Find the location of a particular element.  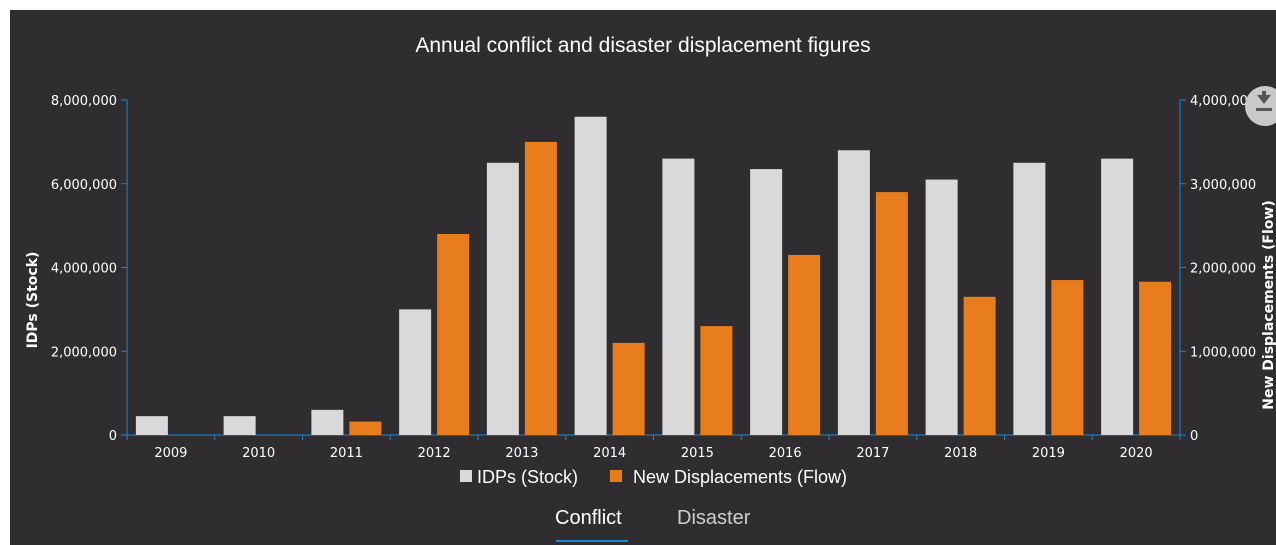

download-button is located at coordinates (1260, 106).